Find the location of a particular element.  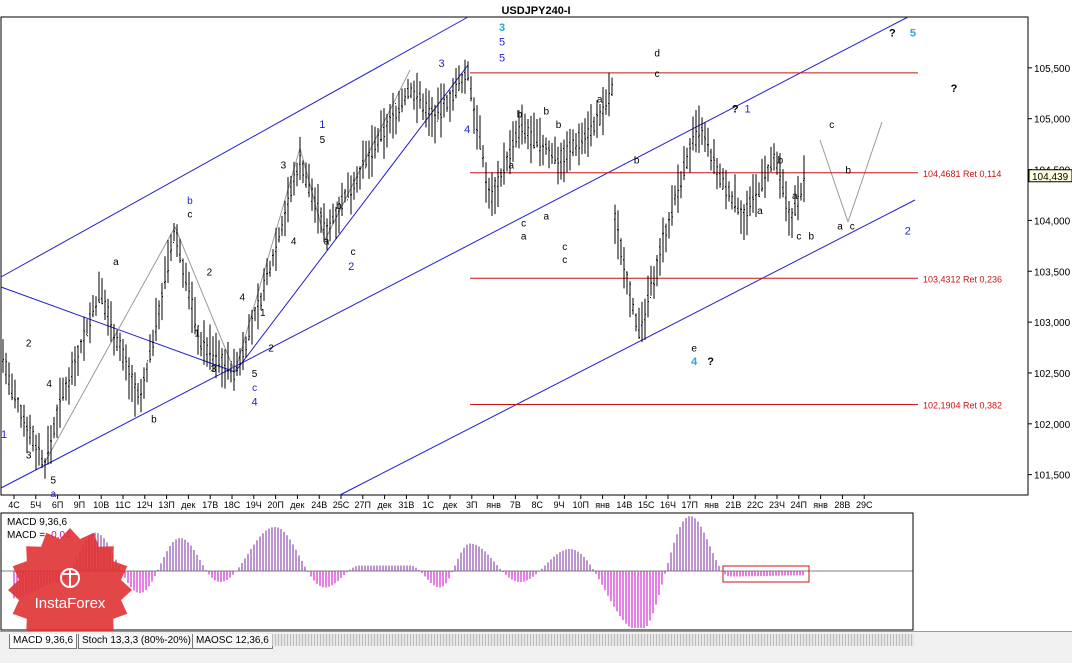

instaforex-emblem-icon is located at coordinates (70, 578).